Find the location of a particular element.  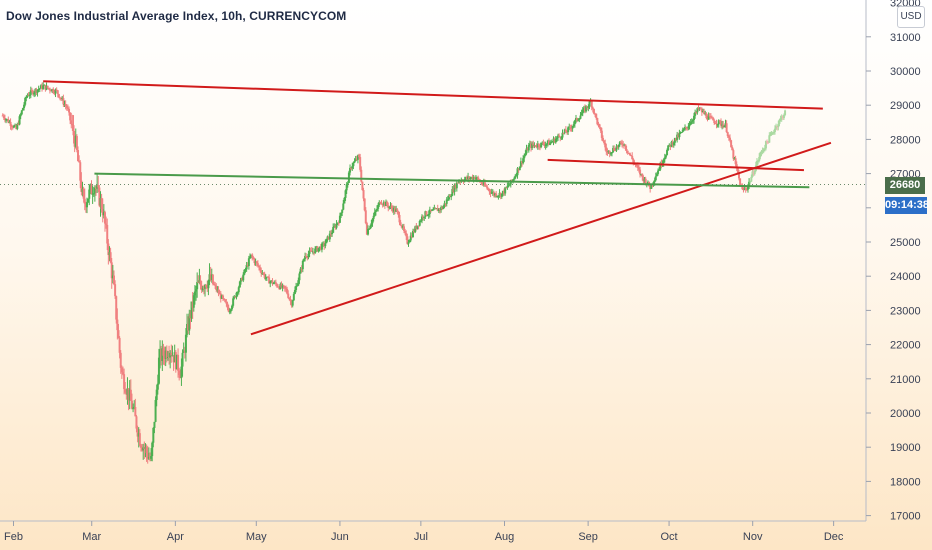

price-tick-label: 22000 is located at coordinates (905, 346).